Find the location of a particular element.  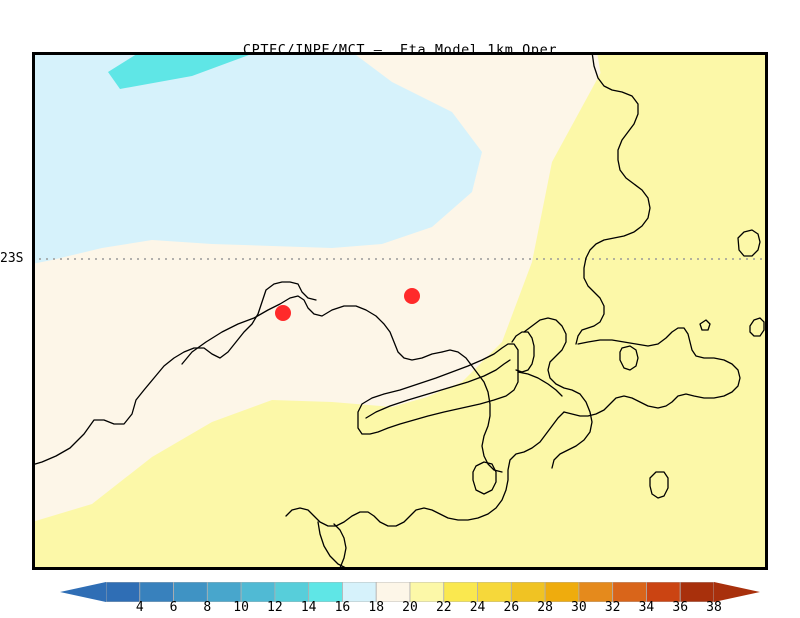

colorbar-tick-20: 20 is located at coordinates (410, 607).